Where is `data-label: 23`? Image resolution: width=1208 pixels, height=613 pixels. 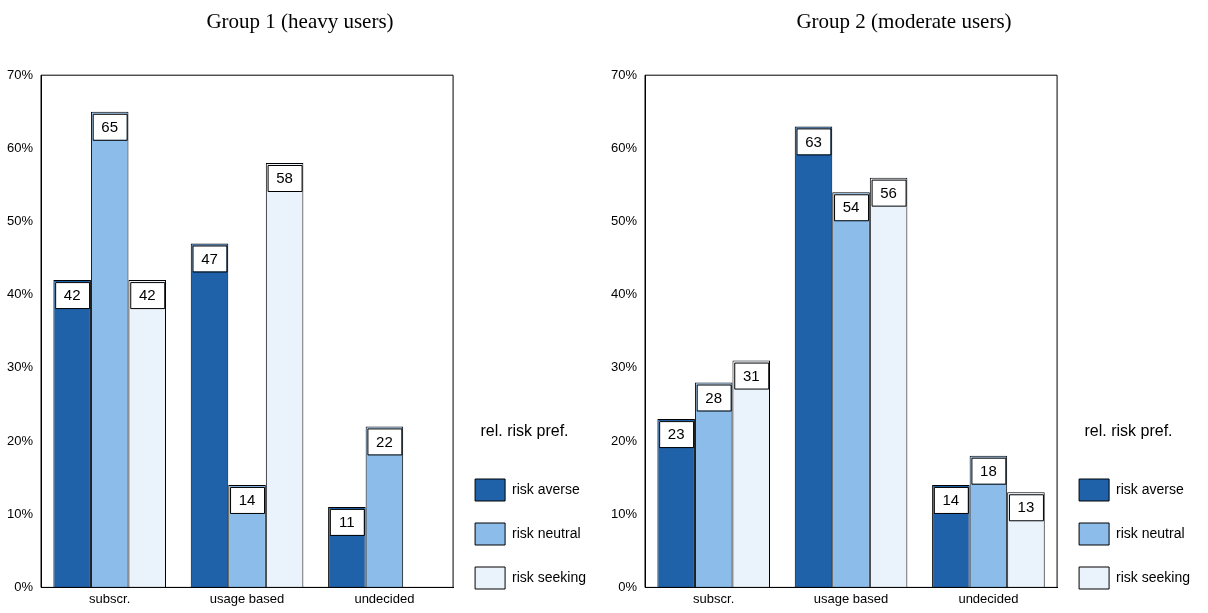
data-label: 23 is located at coordinates (676, 434).